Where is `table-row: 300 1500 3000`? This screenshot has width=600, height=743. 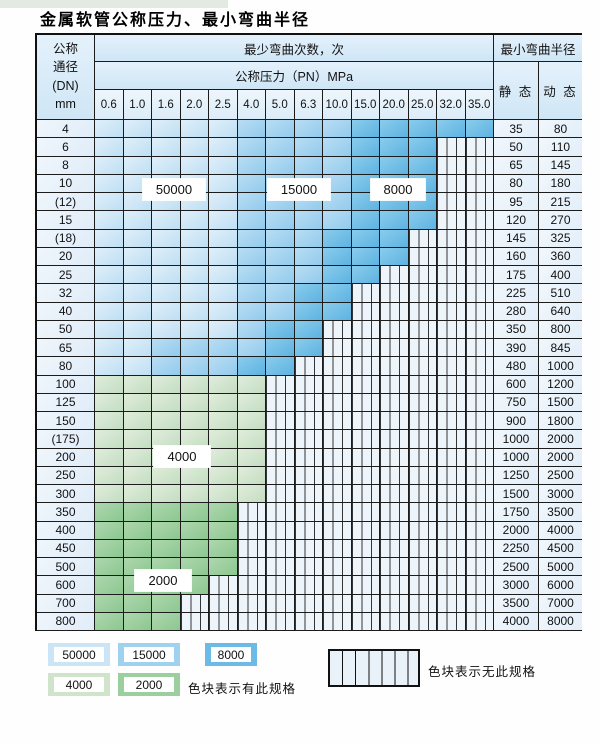 table-row: 300 1500 3000 is located at coordinates (309, 494).